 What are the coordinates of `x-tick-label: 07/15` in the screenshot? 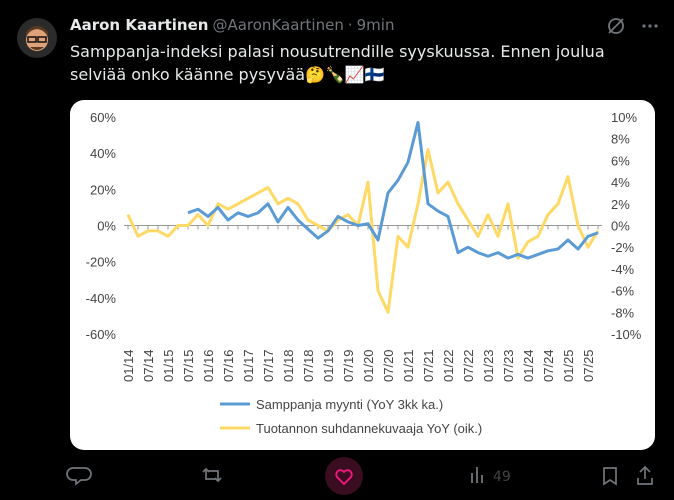 It's located at (188, 365).